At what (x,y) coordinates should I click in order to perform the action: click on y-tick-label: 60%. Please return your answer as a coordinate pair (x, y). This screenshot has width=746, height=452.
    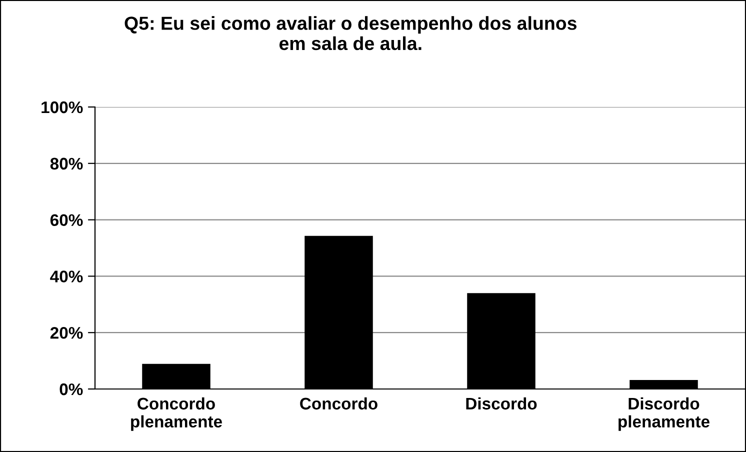
    Looking at the image, I should click on (66, 220).